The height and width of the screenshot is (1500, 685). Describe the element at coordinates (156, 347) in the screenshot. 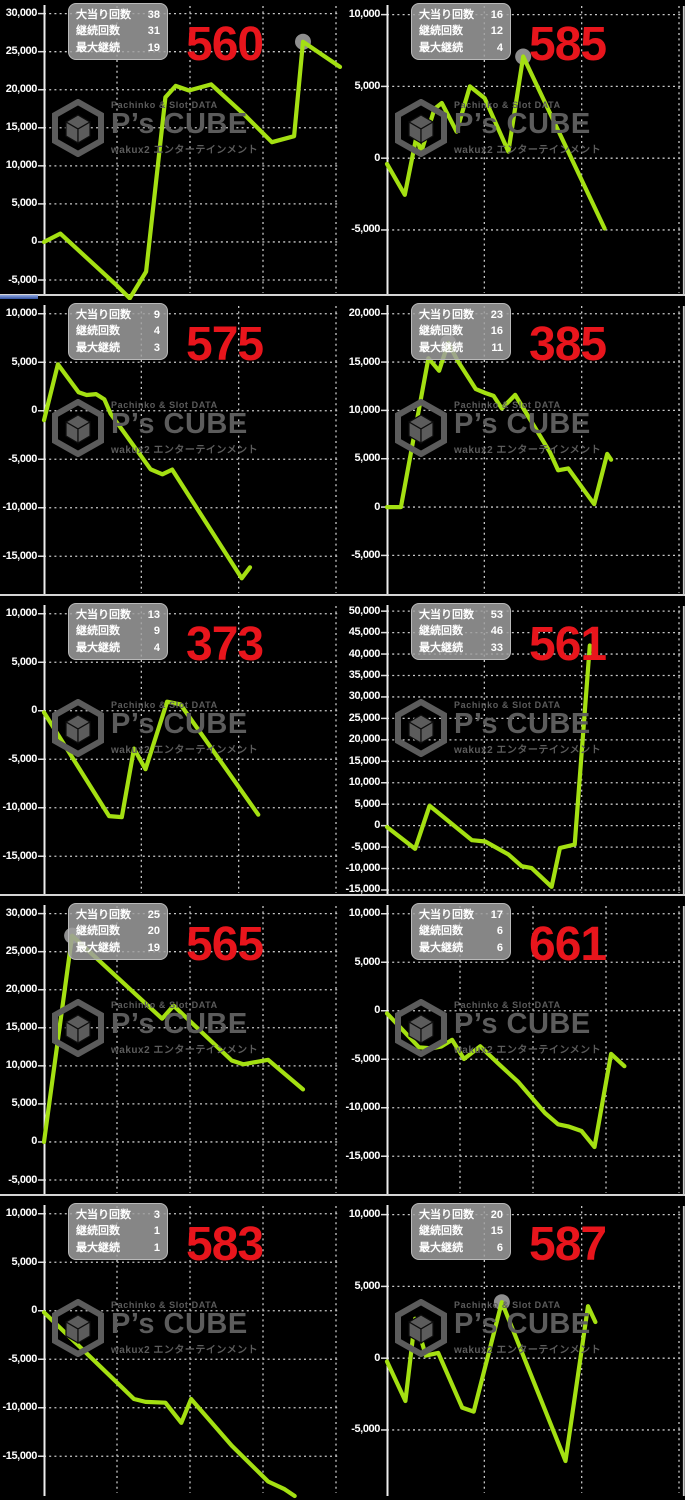

I see `stat-value-max-continuation: 3` at that location.